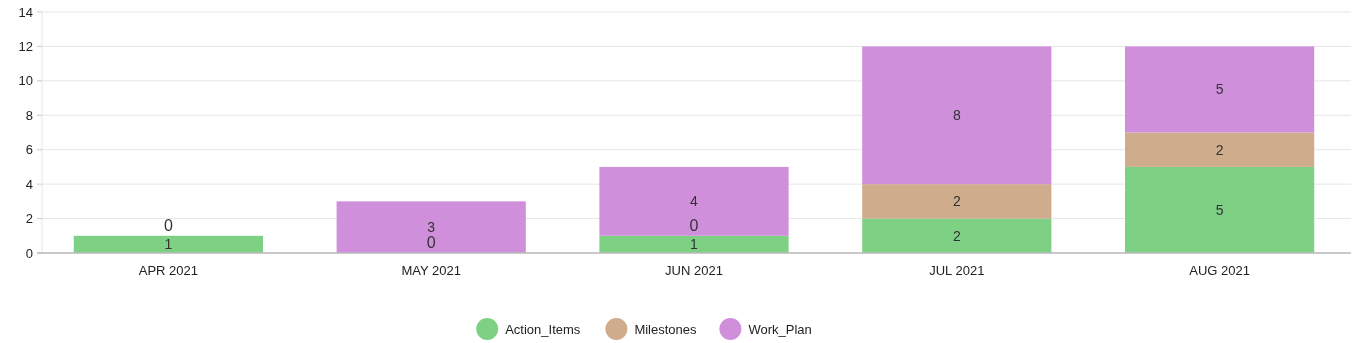 The height and width of the screenshot is (343, 1359). What do you see at coordinates (168, 270) in the screenshot?
I see `x-tick-label: APR 2021` at bounding box center [168, 270].